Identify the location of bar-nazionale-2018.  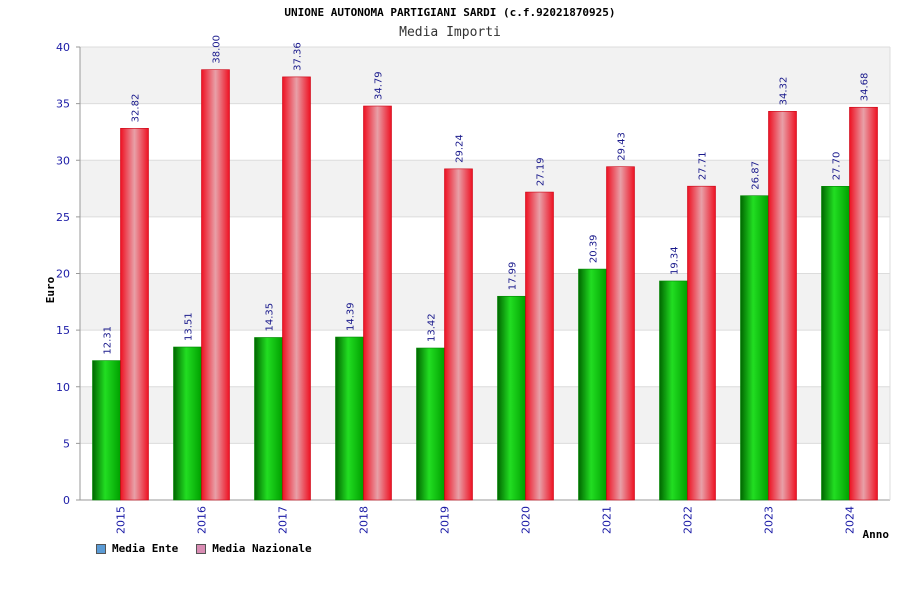
(377, 303).